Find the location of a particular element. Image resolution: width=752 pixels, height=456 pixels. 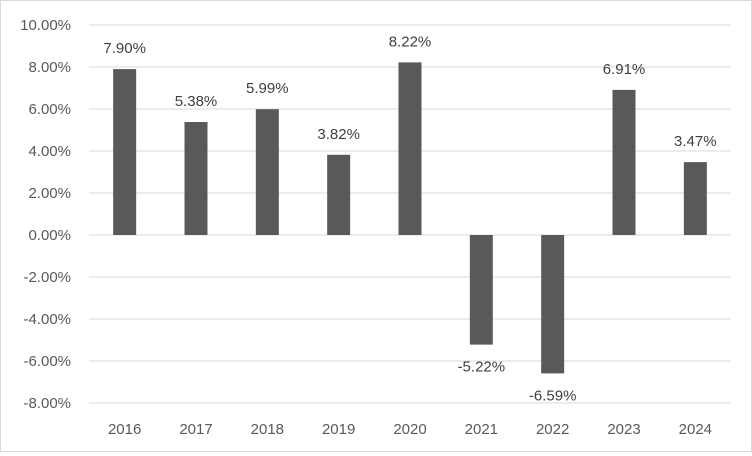

y-tick-label: -2.00% is located at coordinates (47, 277).